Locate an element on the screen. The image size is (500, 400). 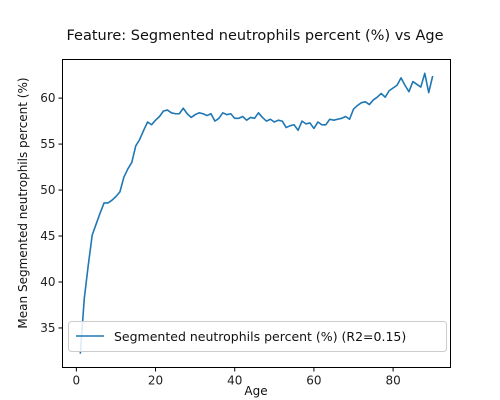
x-axis-label: Age is located at coordinates (255, 391).